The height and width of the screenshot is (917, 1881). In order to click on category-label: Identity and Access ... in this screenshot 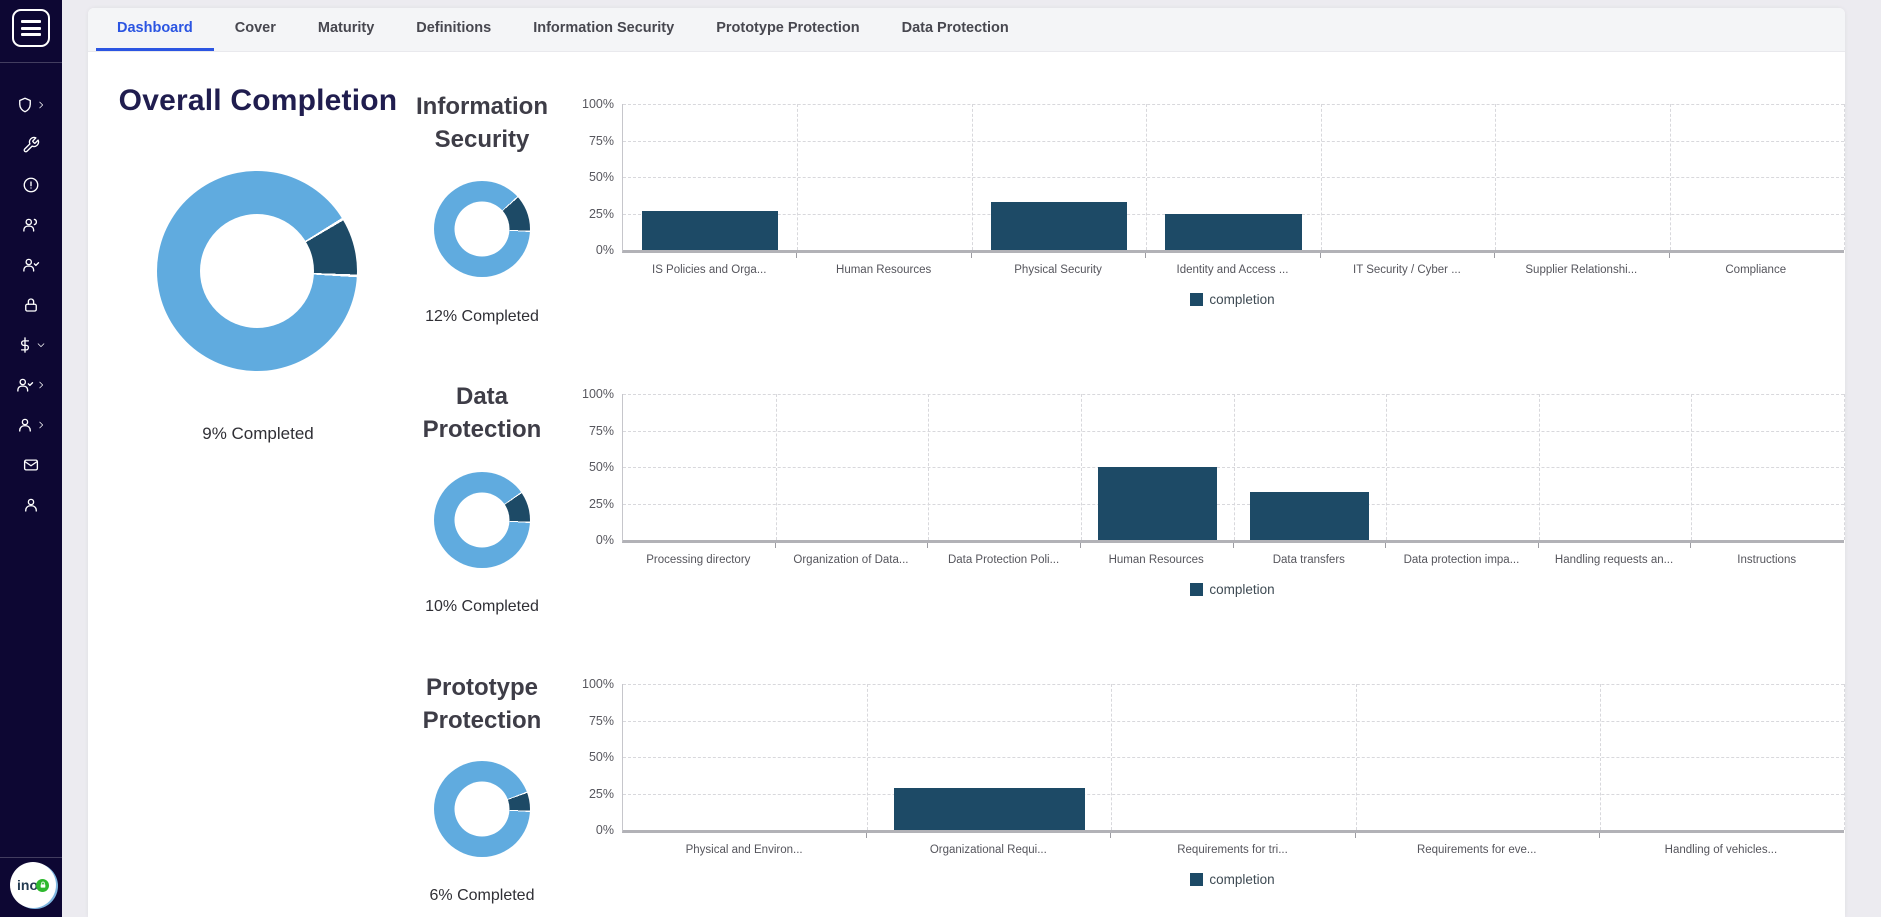, I will do `click(1232, 270)`.